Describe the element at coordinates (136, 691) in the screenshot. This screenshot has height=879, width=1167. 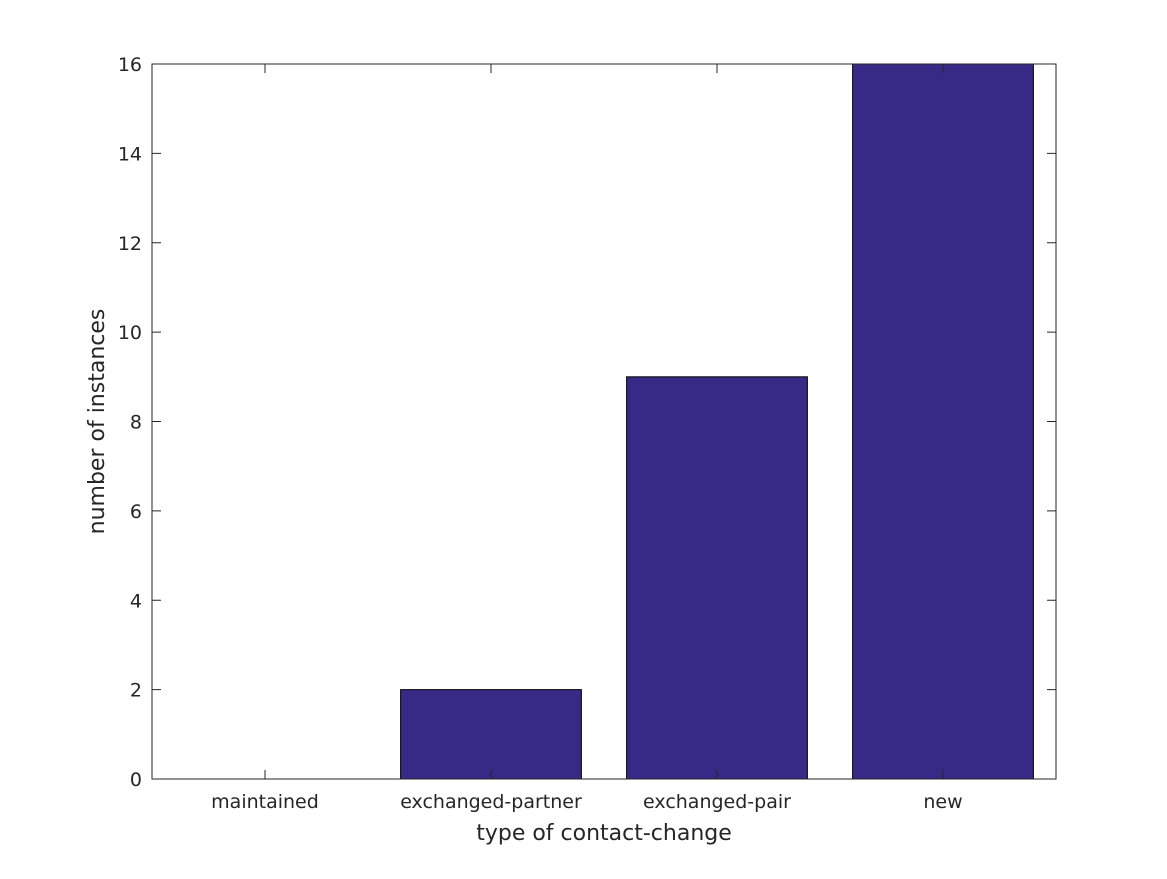
I see `y-tick-label: 2` at that location.